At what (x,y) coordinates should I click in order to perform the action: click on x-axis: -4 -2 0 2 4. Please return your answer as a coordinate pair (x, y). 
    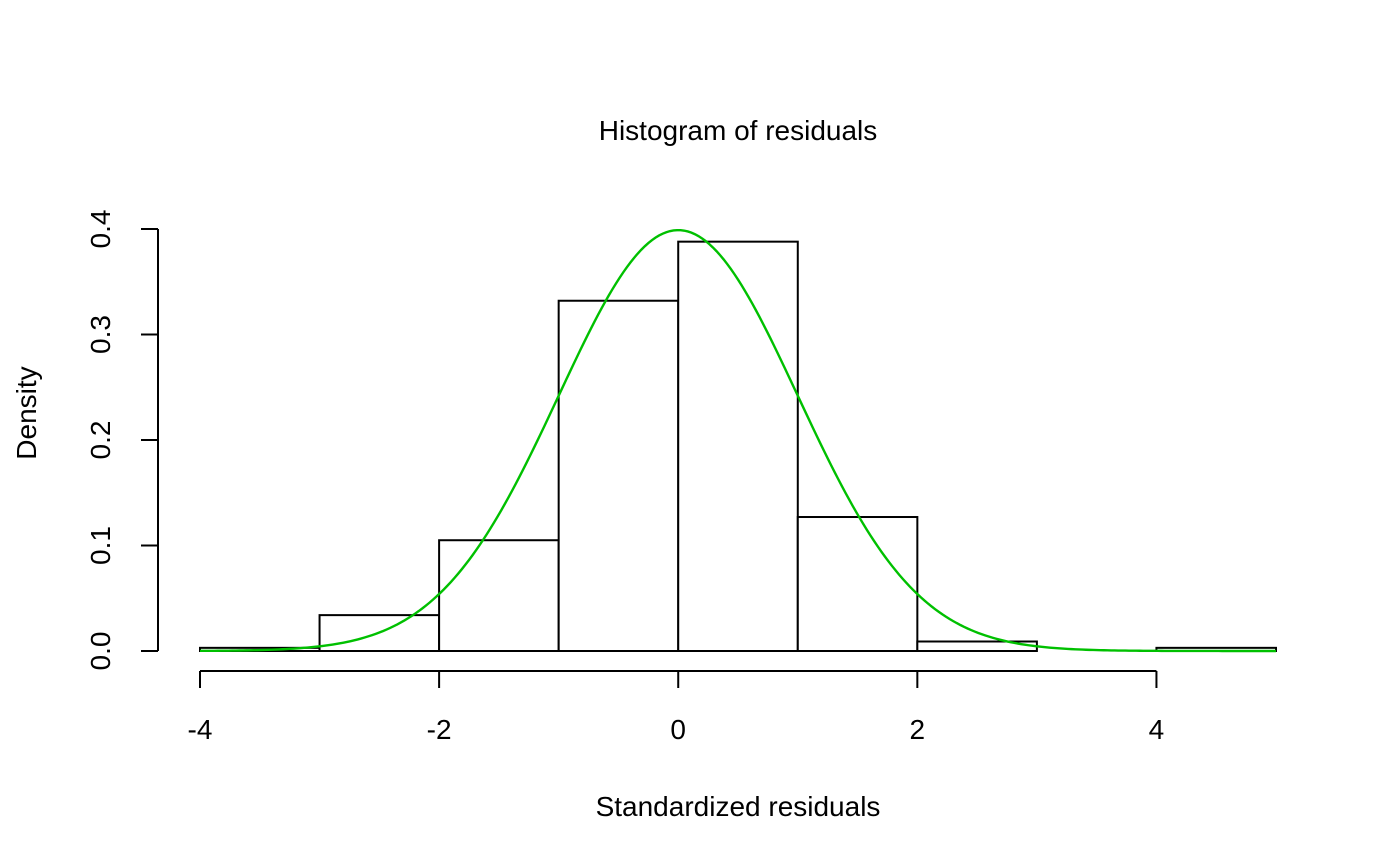
    Looking at the image, I should click on (676, 707).